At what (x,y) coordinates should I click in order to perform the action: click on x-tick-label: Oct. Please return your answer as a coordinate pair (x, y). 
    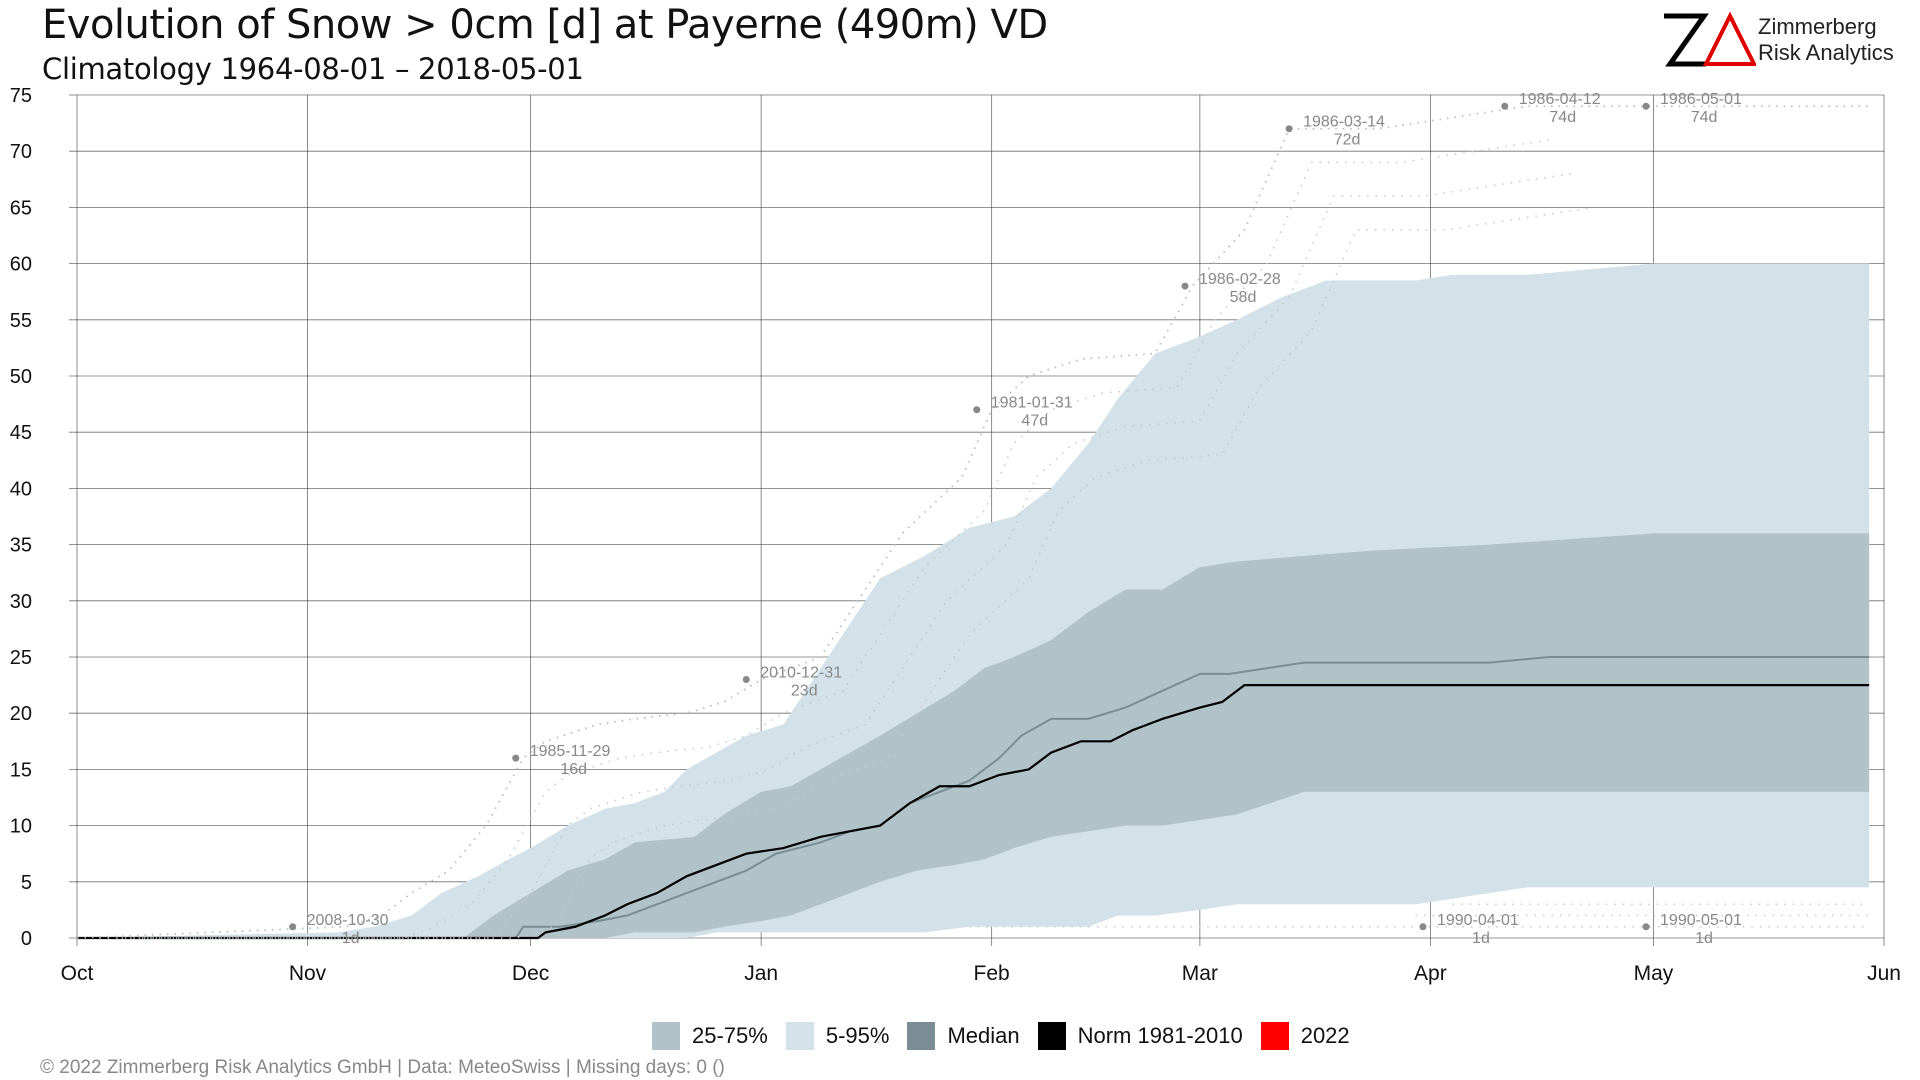
    Looking at the image, I should click on (77, 973).